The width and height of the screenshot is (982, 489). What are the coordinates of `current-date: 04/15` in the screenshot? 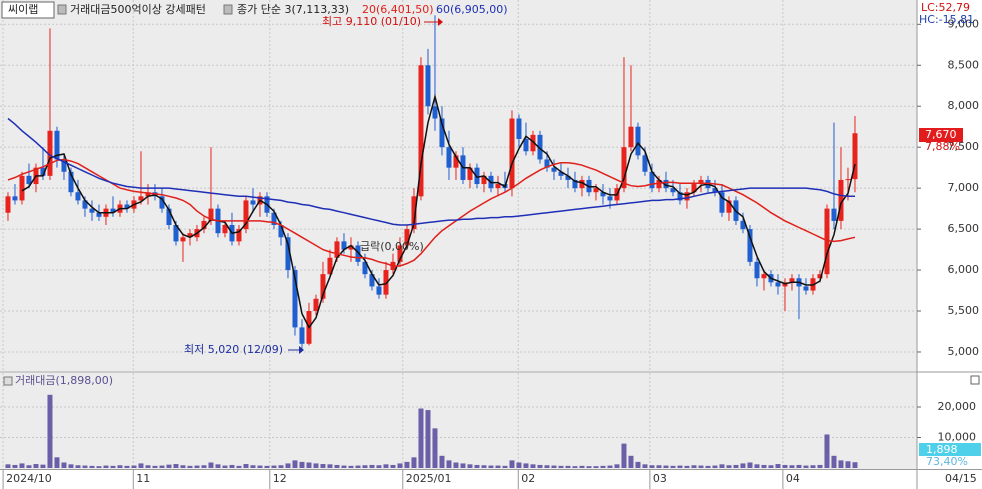 It's located at (961, 478).